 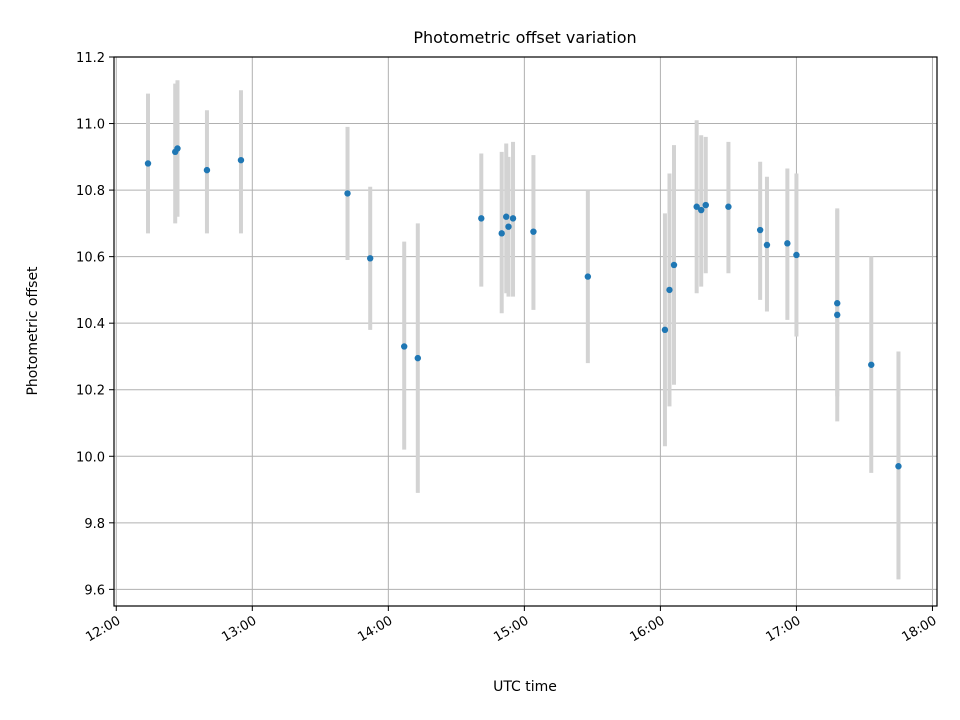 What do you see at coordinates (525, 687) in the screenshot?
I see `x-axis-label: UTC time` at bounding box center [525, 687].